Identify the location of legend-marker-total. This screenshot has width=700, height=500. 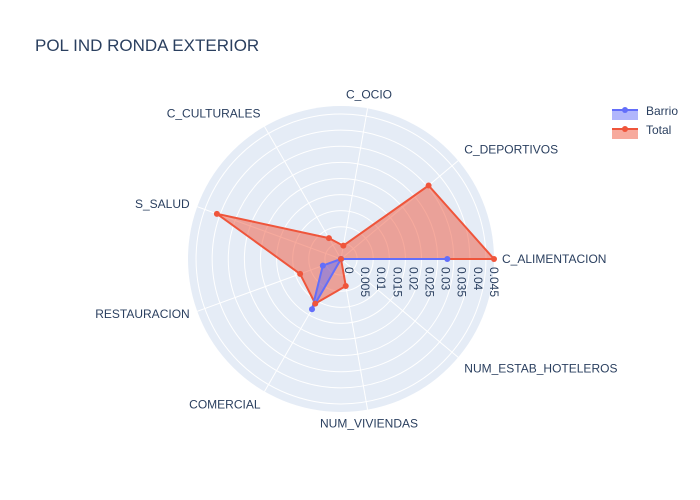
(625, 129).